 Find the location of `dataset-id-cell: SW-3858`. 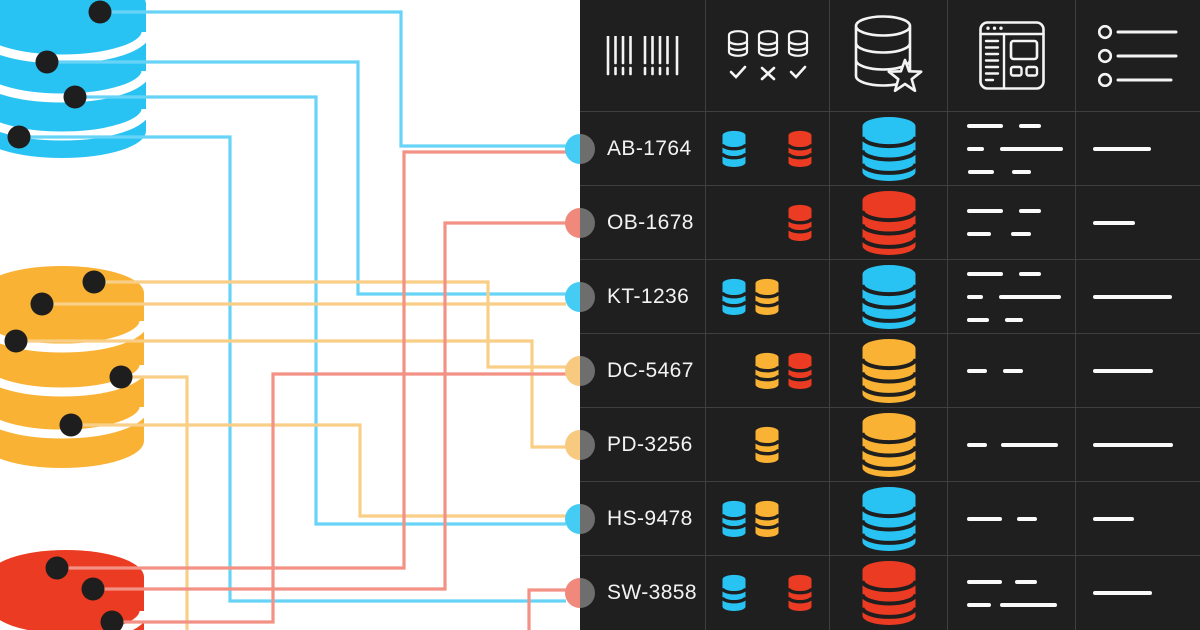

dataset-id-cell: SW-3858 is located at coordinates (643, 593).